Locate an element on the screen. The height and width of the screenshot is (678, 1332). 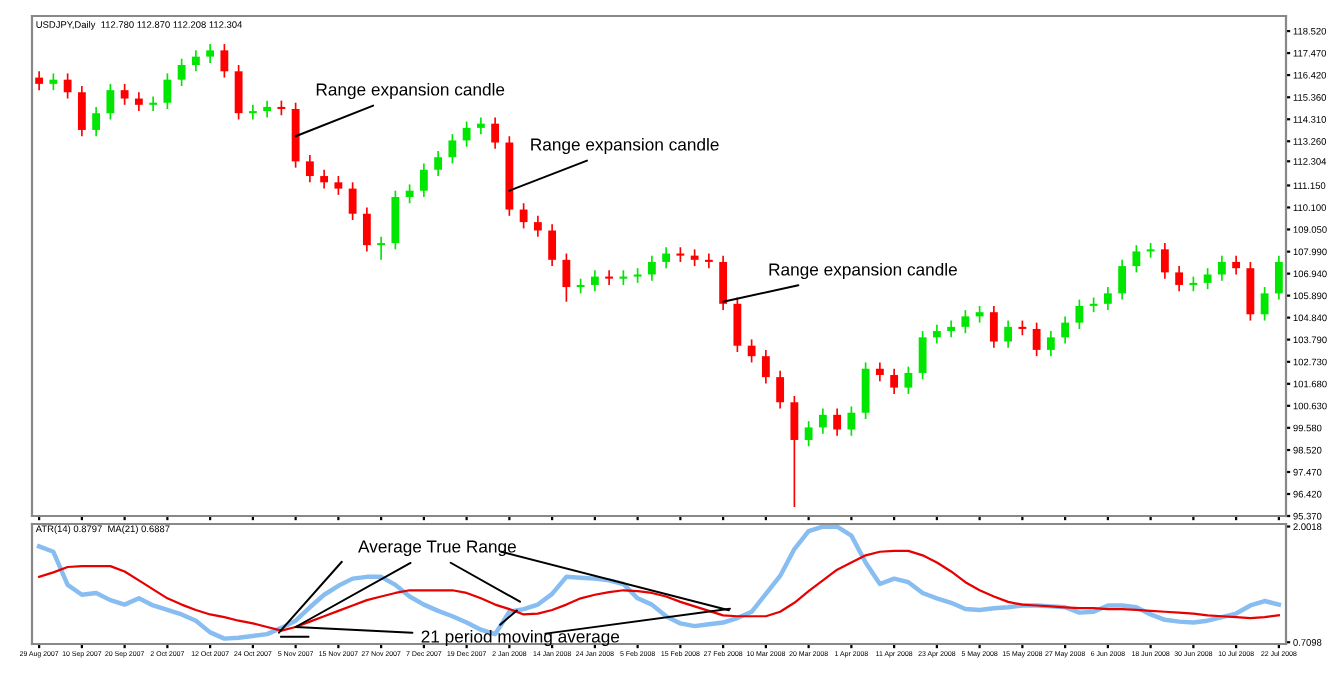
annotation: Average True Range is located at coordinates (437, 548).